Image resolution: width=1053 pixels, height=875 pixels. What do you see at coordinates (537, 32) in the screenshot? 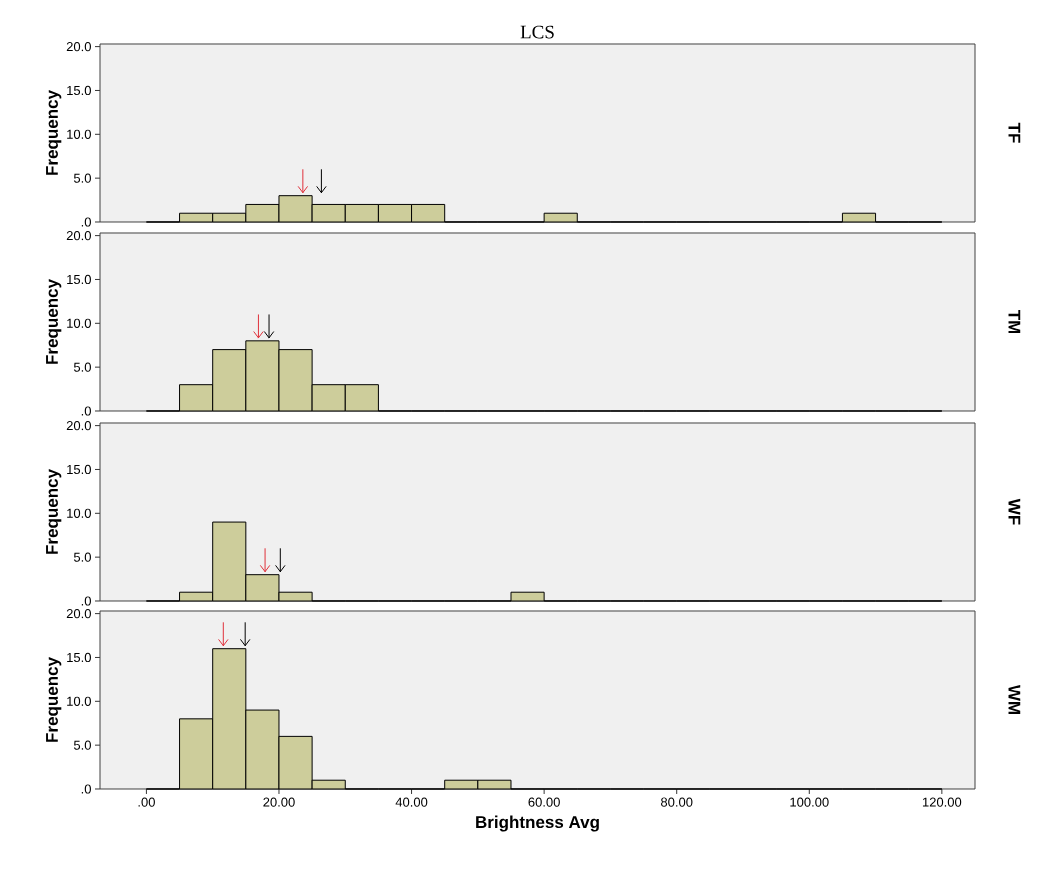
I see `chart-title: LCS` at bounding box center [537, 32].